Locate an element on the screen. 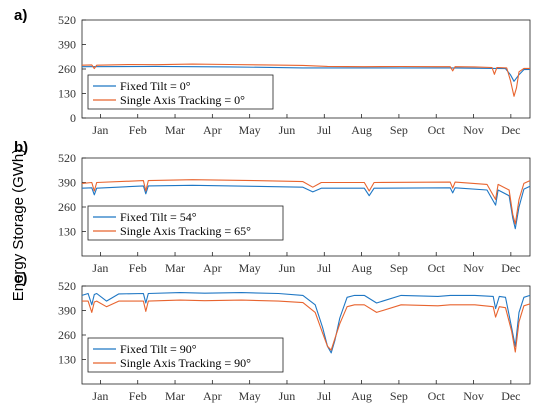 Image resolution: width=550 pixels, height=412 pixels. panel-a-legend is located at coordinates (180, 92).